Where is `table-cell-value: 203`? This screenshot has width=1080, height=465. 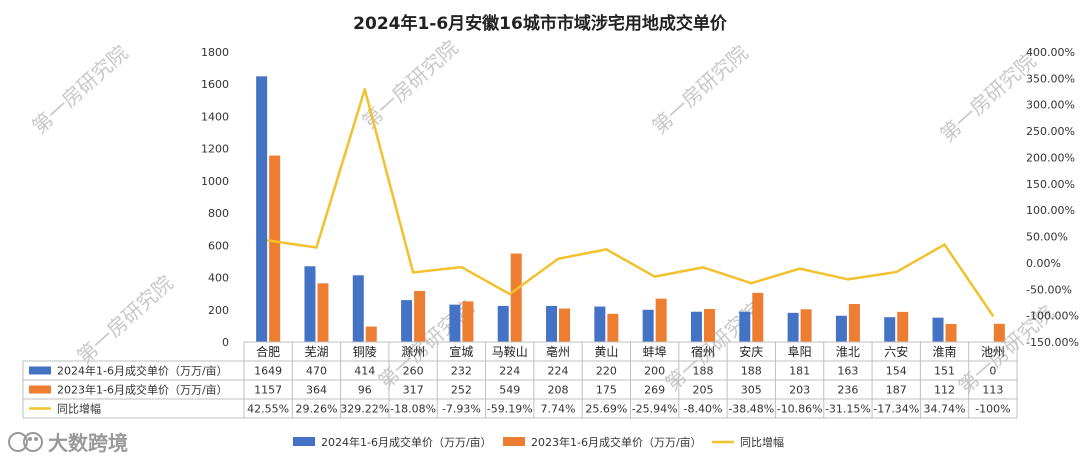 table-cell-value: 203 is located at coordinates (799, 390).